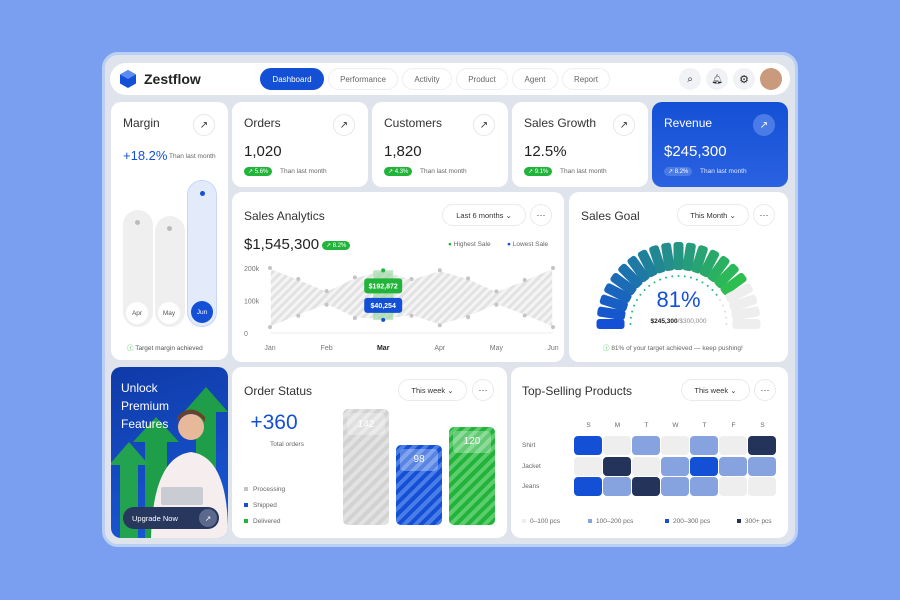  I want to click on order-bar-delivered: 120, so click(472, 475).